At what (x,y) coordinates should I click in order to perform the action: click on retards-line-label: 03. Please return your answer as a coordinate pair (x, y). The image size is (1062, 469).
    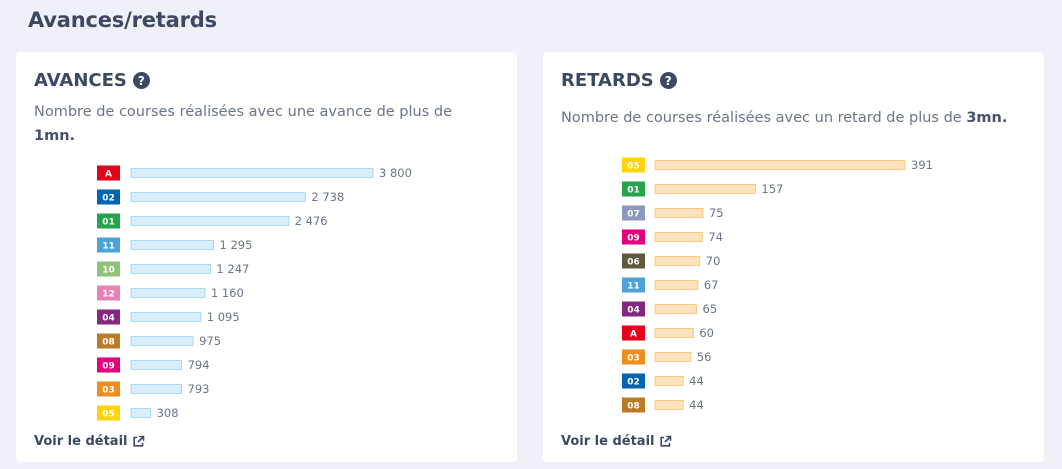
    Looking at the image, I should click on (633, 359).